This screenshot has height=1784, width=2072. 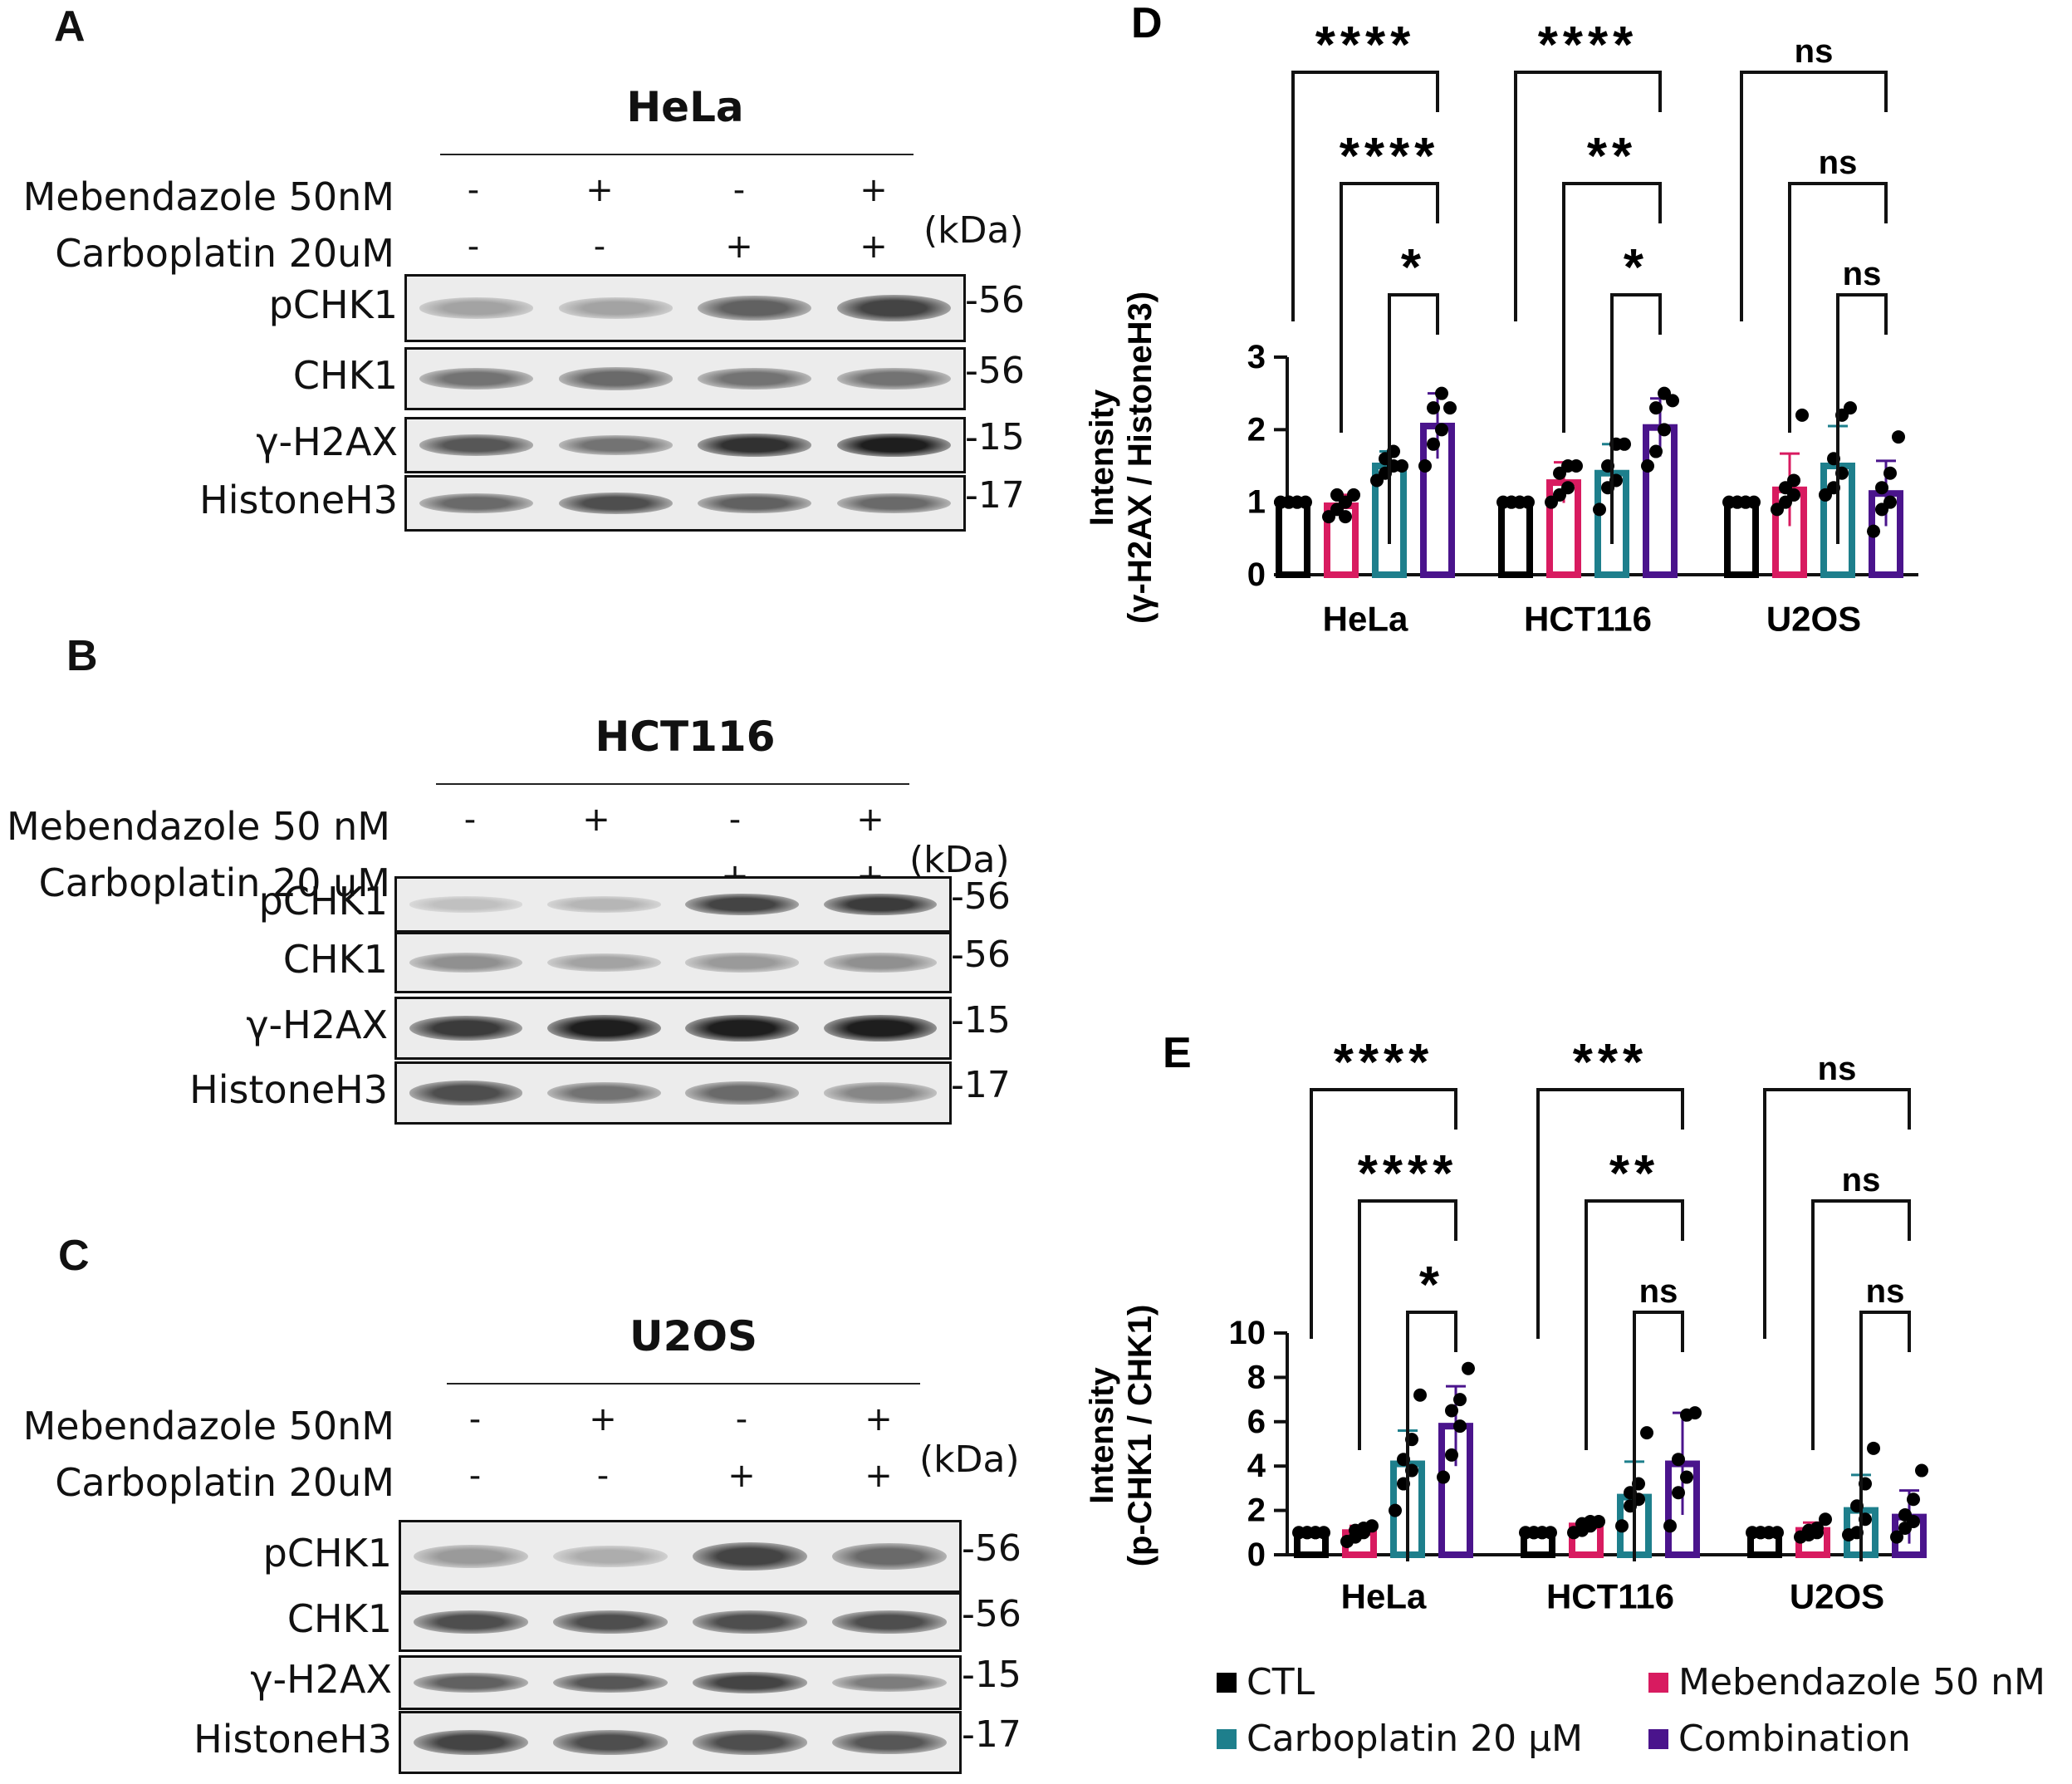 What do you see at coordinates (1384, 1062) in the screenshot?
I see `significance-label: ****` at bounding box center [1384, 1062].